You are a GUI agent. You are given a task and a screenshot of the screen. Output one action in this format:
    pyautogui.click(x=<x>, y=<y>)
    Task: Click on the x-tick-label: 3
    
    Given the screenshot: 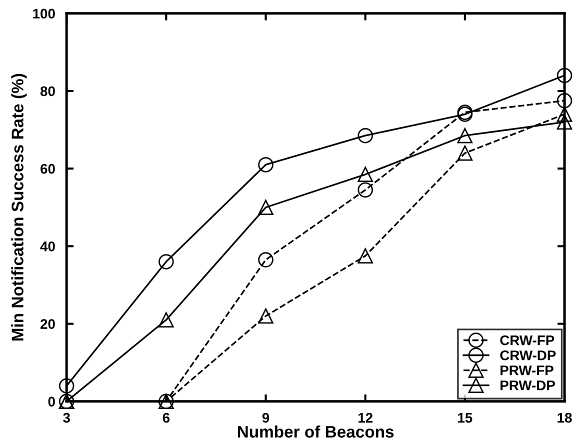 What is the action you would take?
    pyautogui.click(x=66, y=417)
    